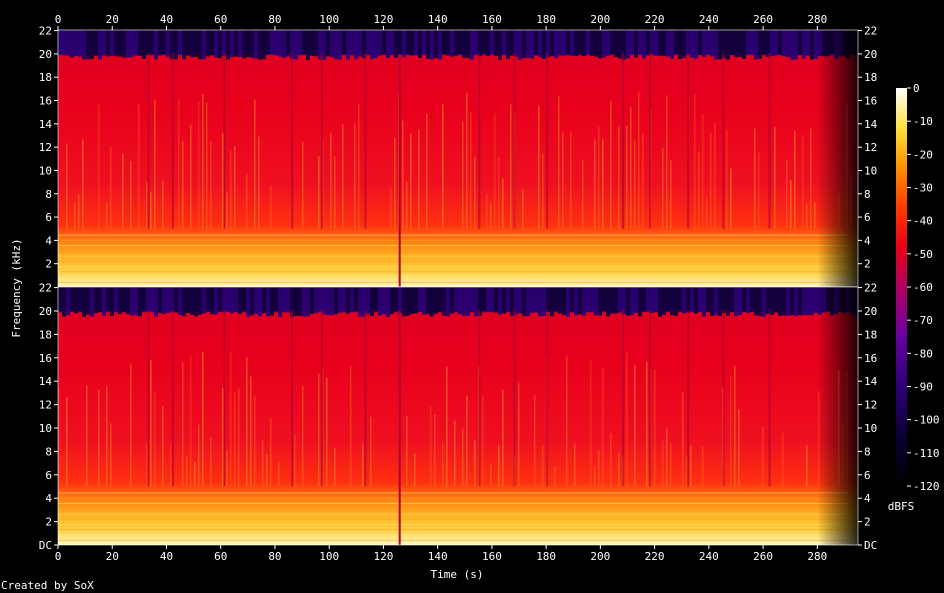 Image resolution: width=944 pixels, height=593 pixels. I want to click on y-tick-label-left: DC, so click(45, 545).